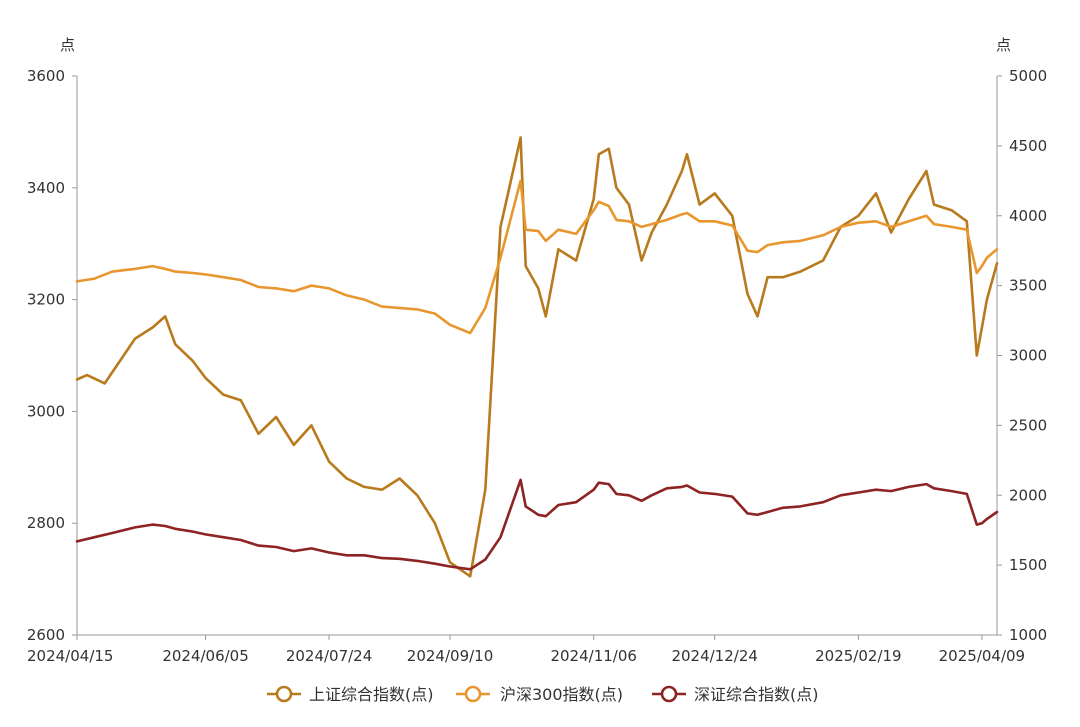 This screenshot has width=1080, height=727. I want to click on x-tick-label: 2025/02/19, so click(858, 656).